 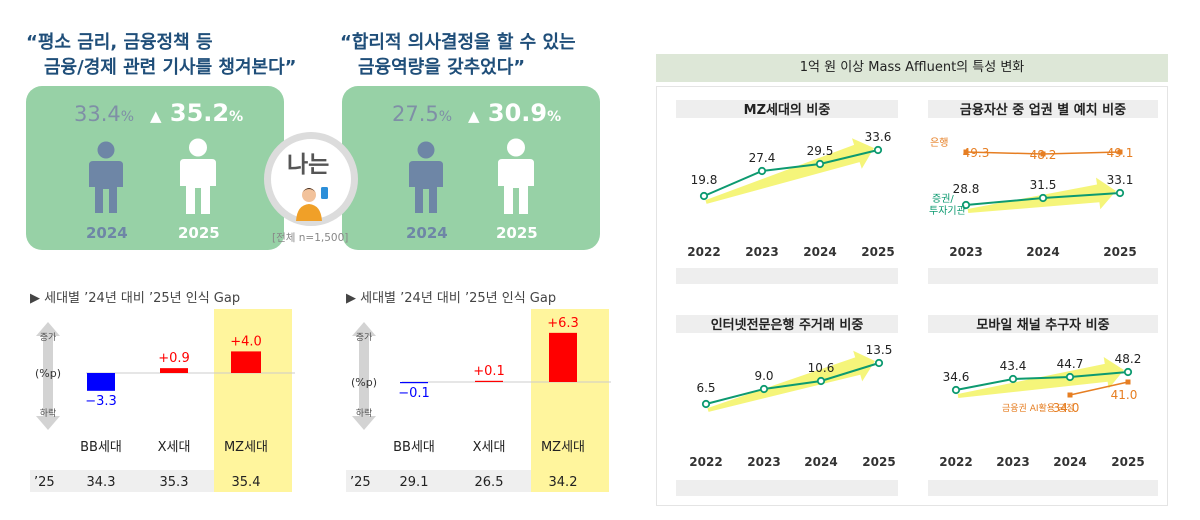 What do you see at coordinates (1043, 324) in the screenshot?
I see `panel-title-band` at bounding box center [1043, 324].